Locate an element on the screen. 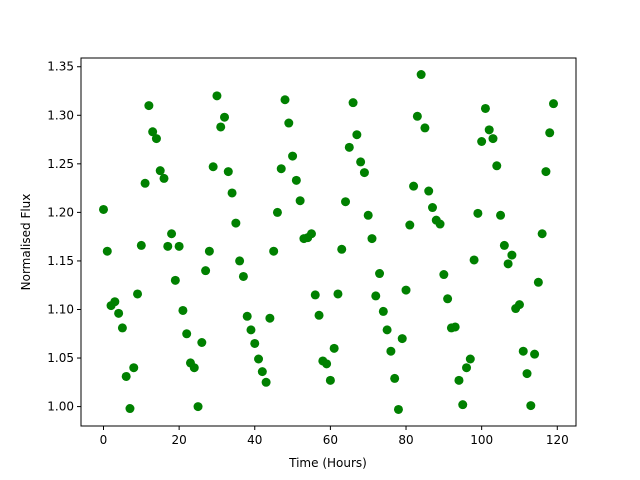 Image resolution: width=640 pixels, height=480 pixels. x-tick-label: 40 is located at coordinates (254, 440).